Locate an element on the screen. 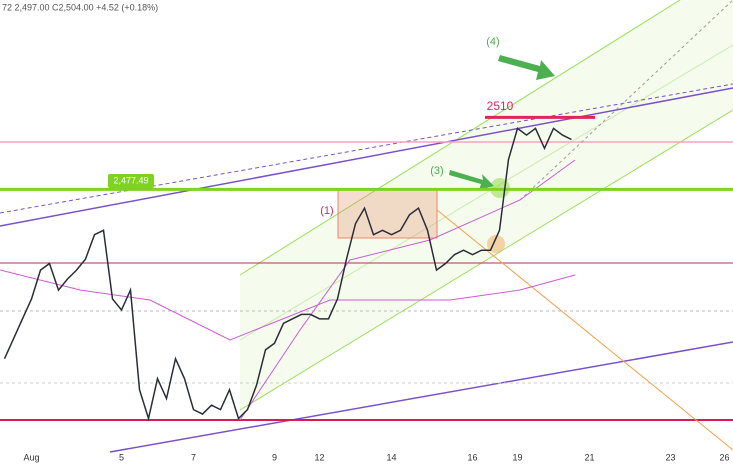  x-tick-label: 9 is located at coordinates (274, 457).